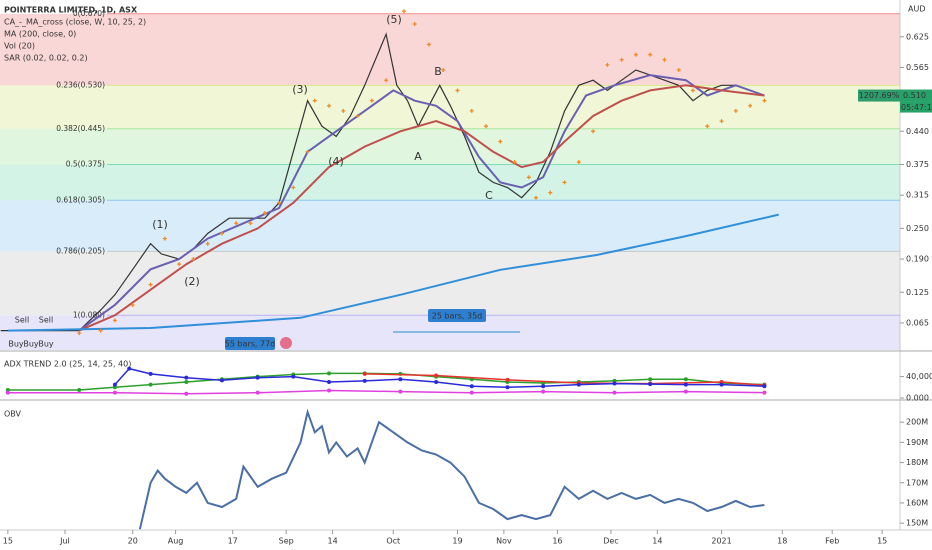  I want to click on change-label: 1207.69%, so click(879, 95).